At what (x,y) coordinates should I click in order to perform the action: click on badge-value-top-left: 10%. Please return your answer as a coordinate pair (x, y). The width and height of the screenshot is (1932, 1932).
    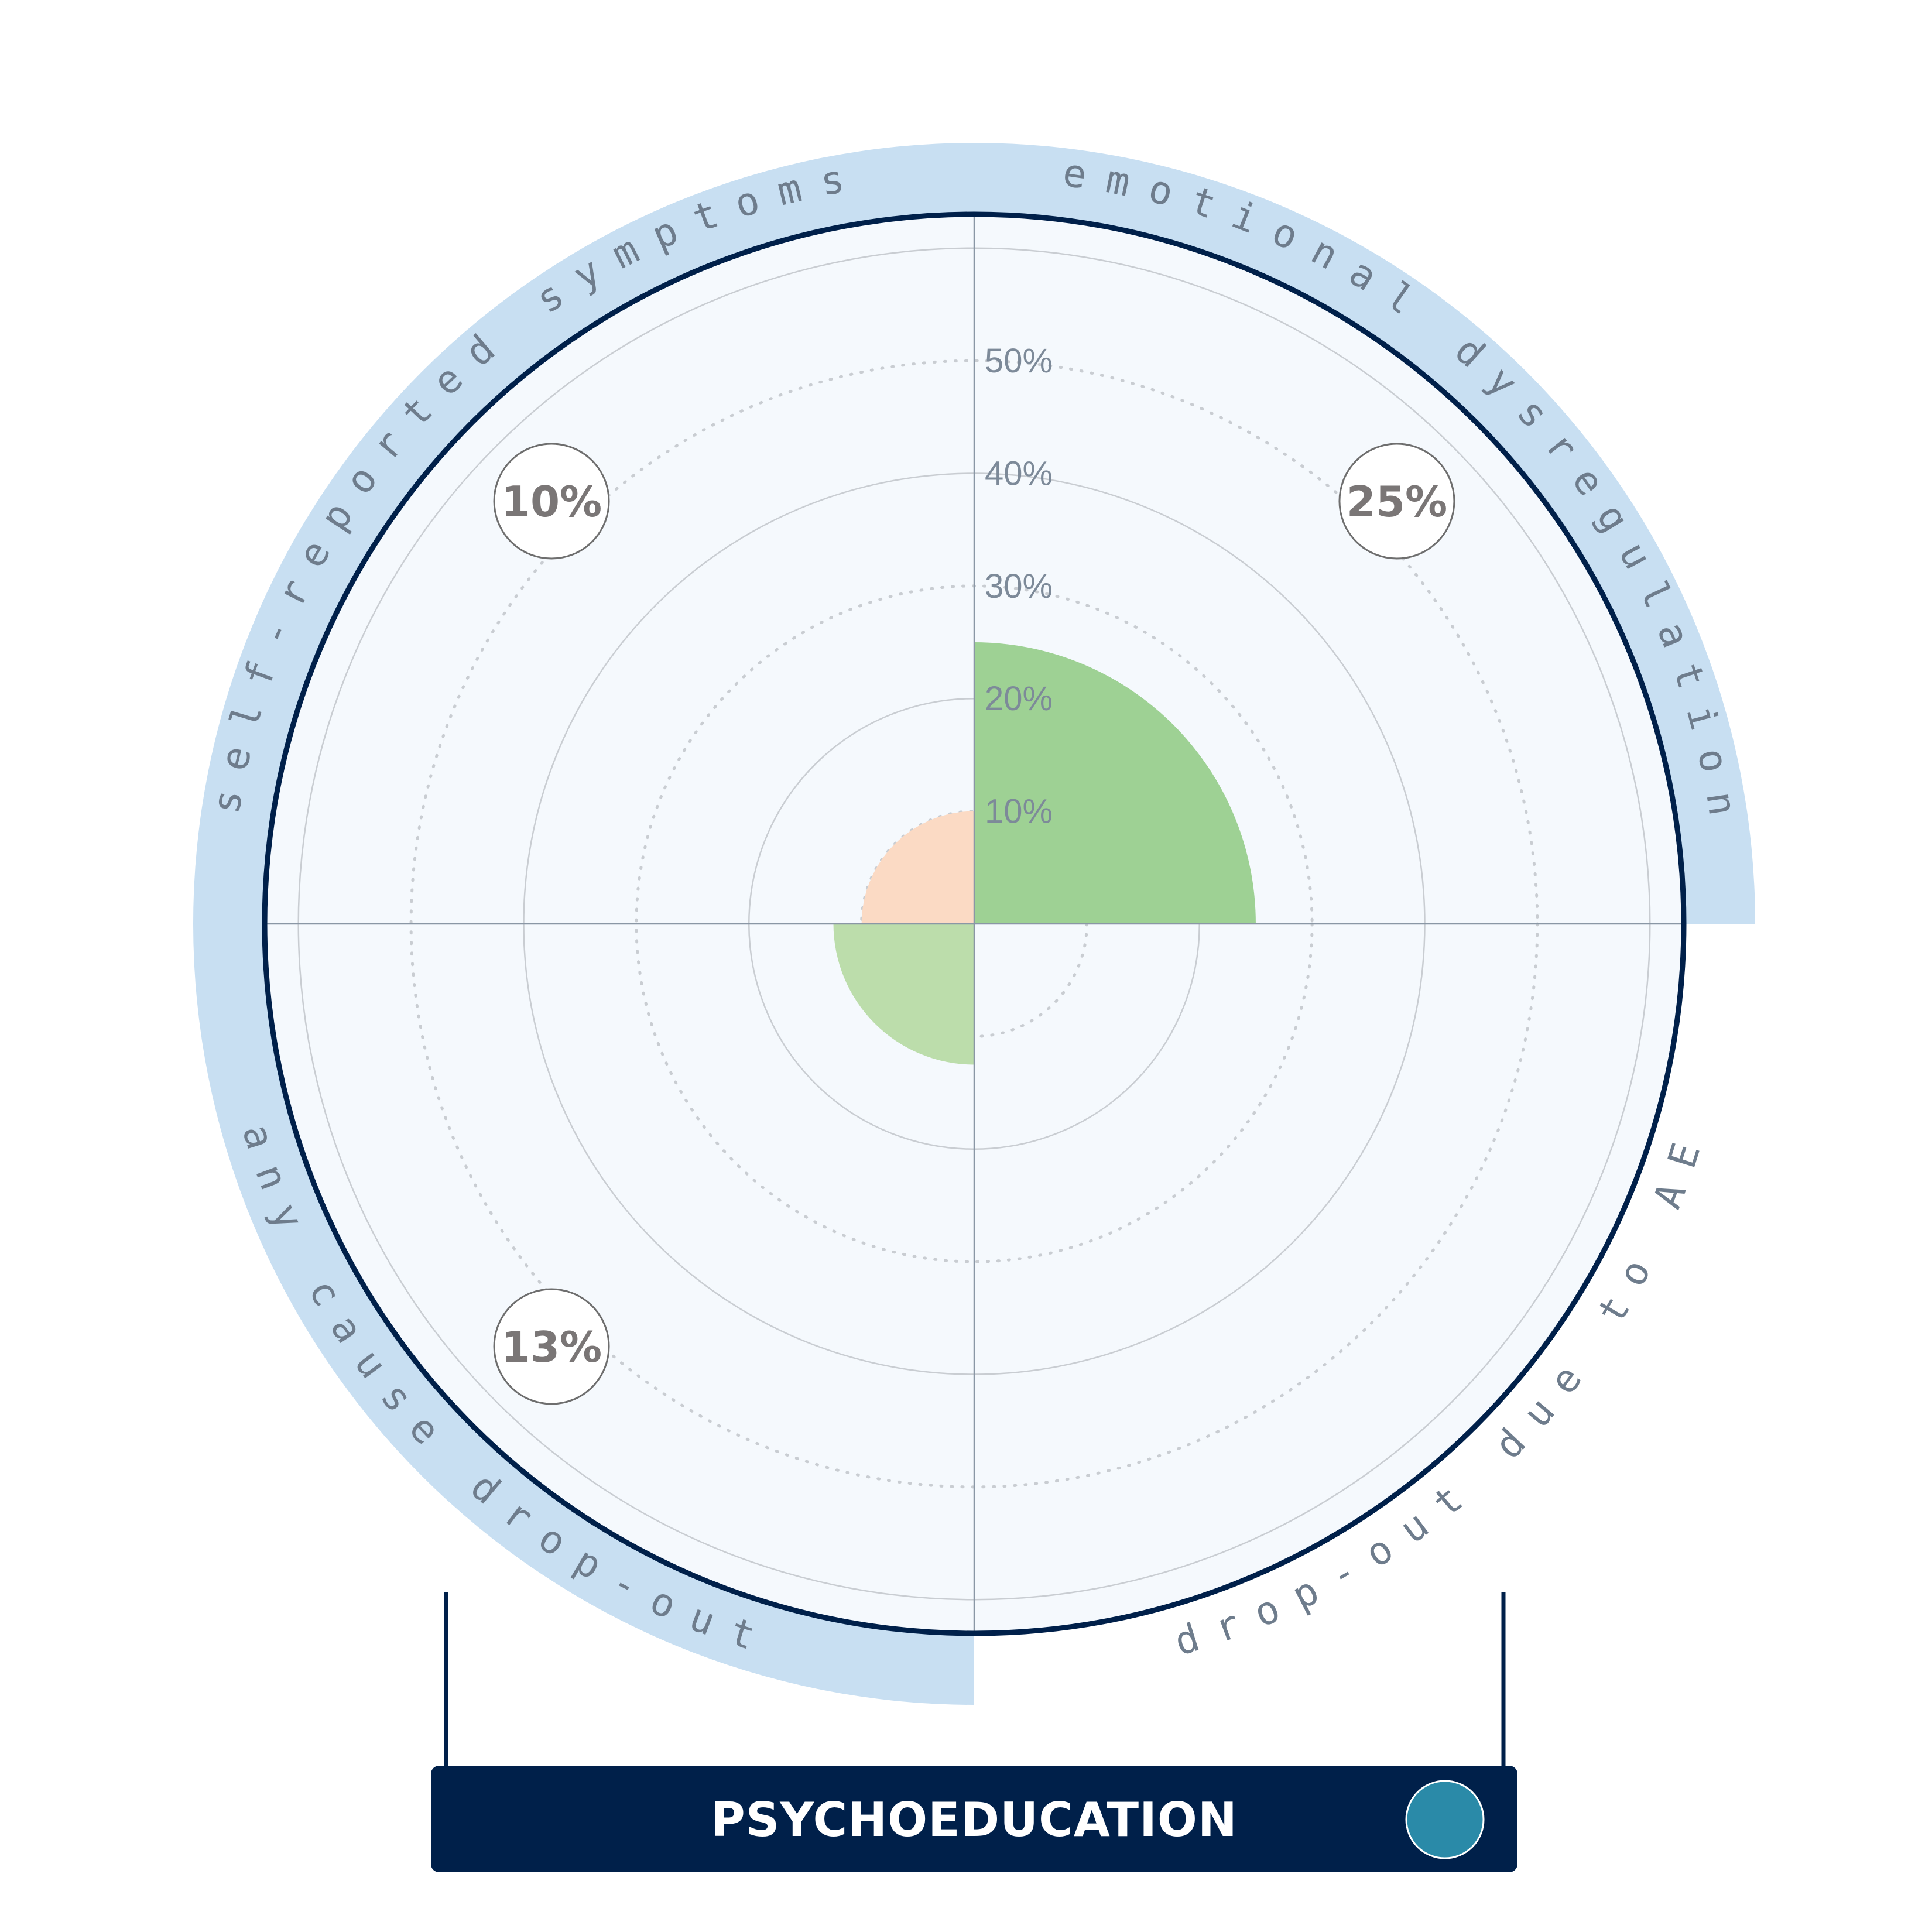
    Looking at the image, I should click on (551, 501).